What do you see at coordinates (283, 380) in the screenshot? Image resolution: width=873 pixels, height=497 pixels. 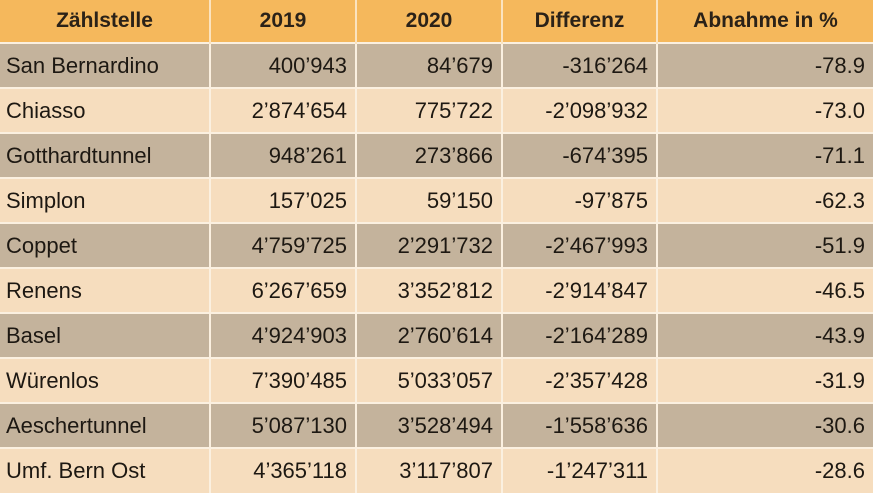 I see `cell-2019: 7’390’485` at bounding box center [283, 380].